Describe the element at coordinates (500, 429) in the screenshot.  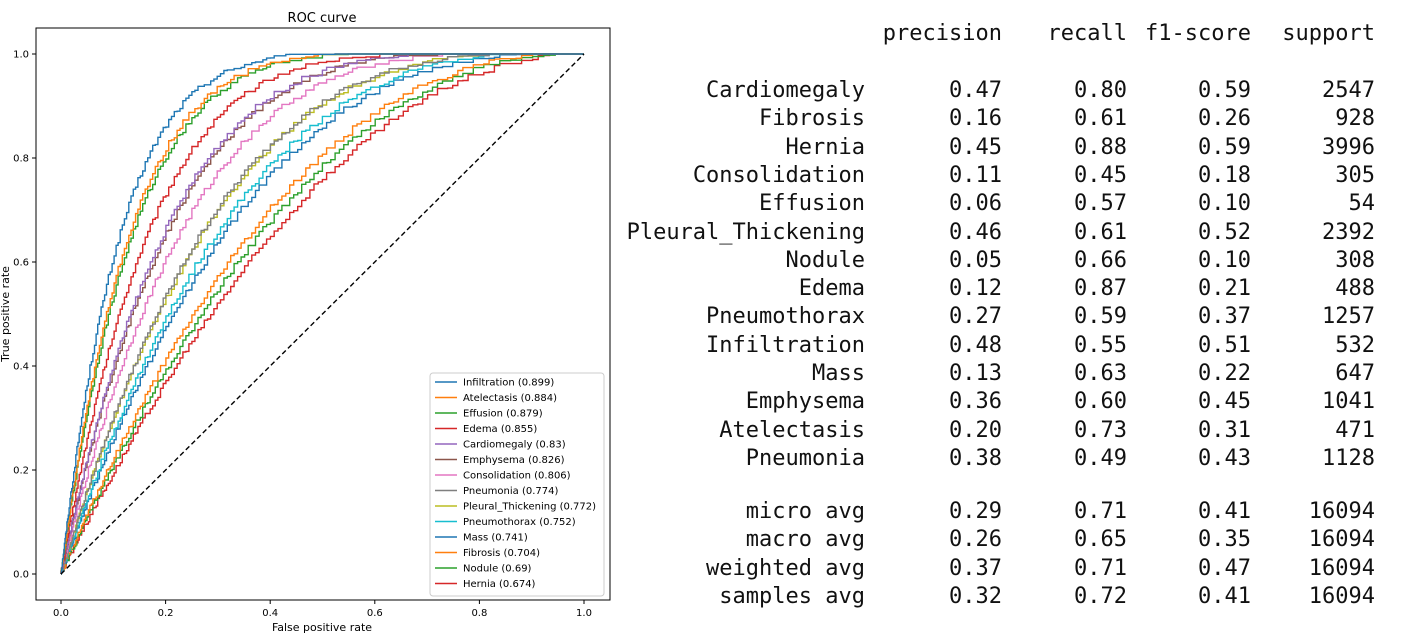
I see `legend-entry: Edema (0.855)` at that location.